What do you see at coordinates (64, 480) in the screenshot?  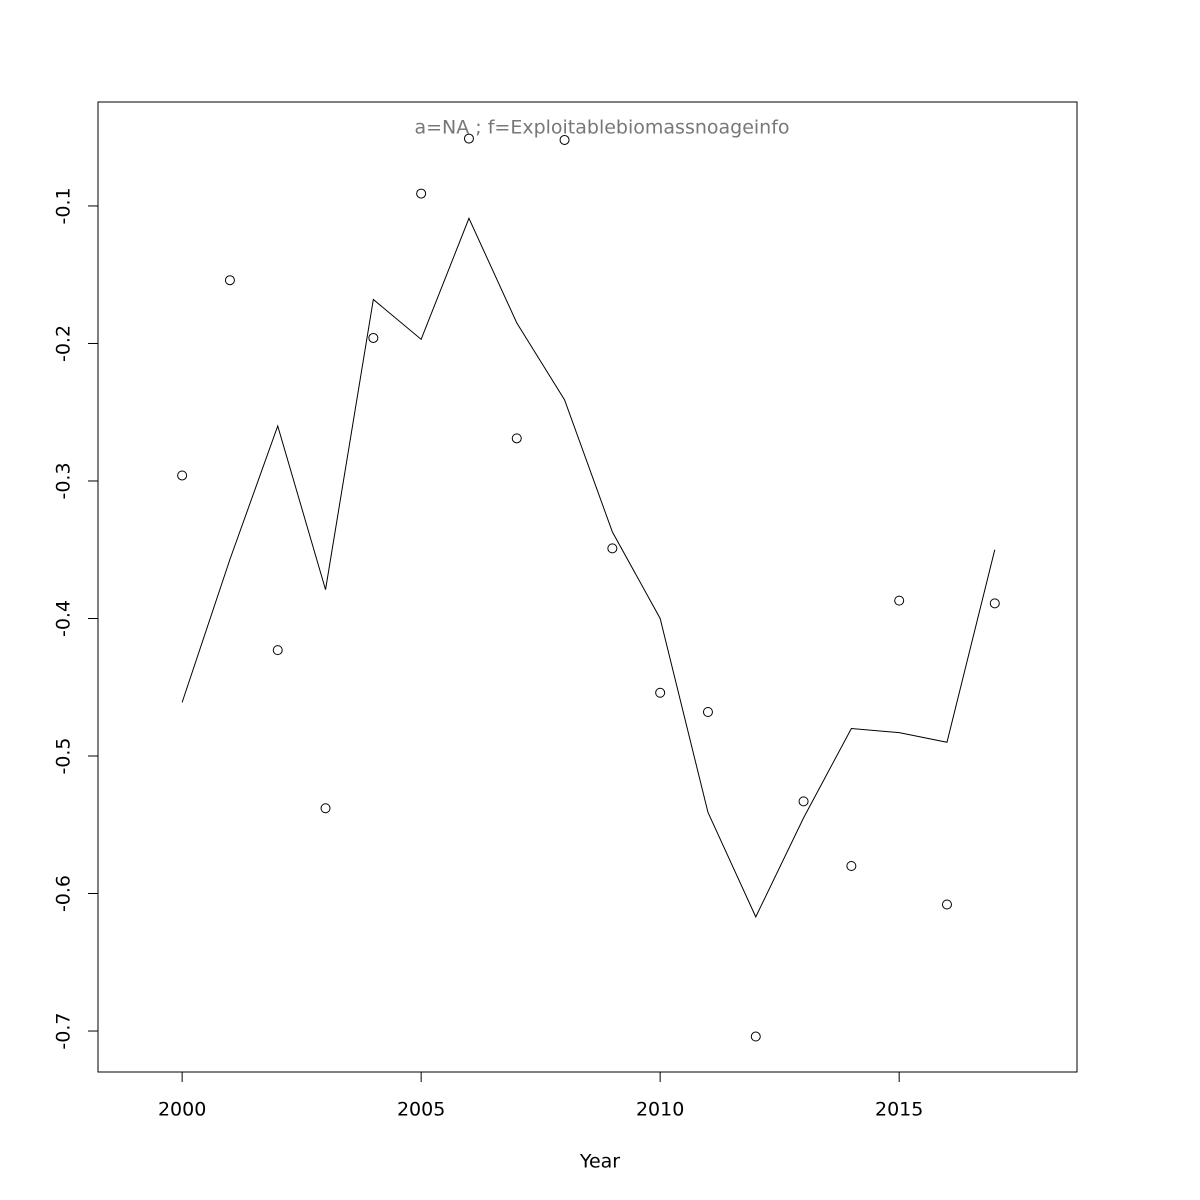 I see `y-tick-label: -0.3` at bounding box center [64, 480].